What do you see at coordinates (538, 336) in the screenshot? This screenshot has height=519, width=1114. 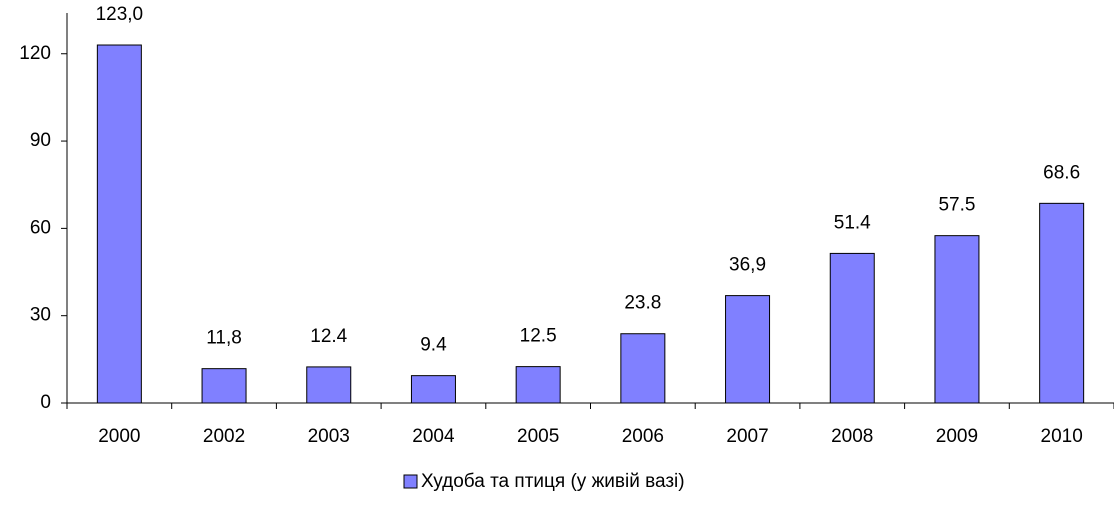 I see `value-label: 12.5` at bounding box center [538, 336].